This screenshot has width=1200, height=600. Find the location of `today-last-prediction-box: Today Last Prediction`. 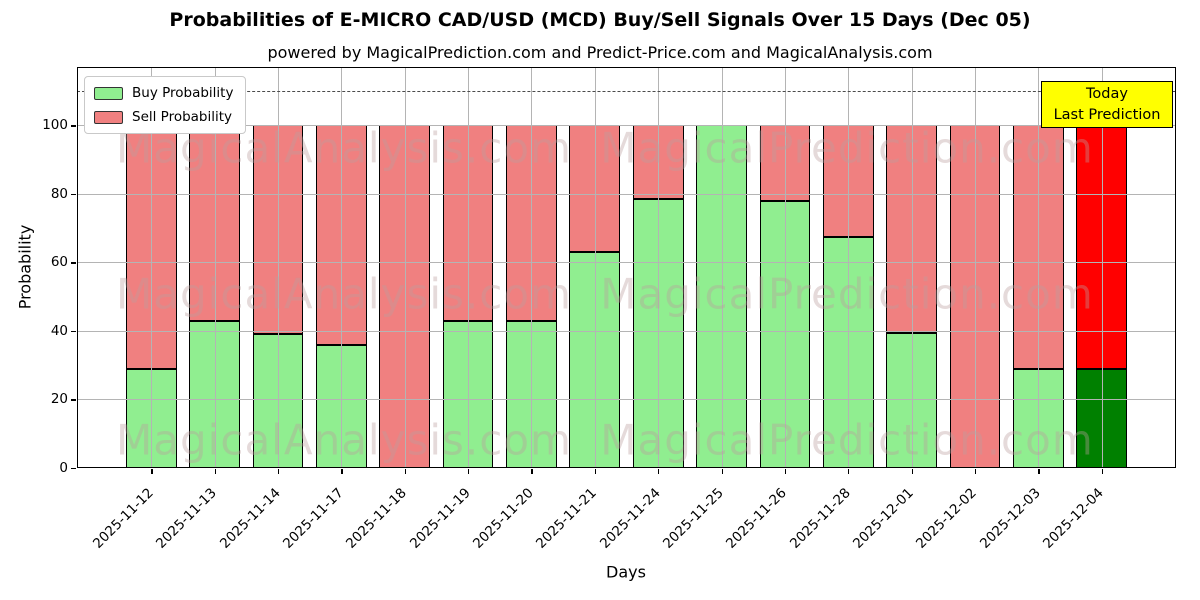

today-last-prediction-box: Today Last Prediction is located at coordinates (1107, 104).